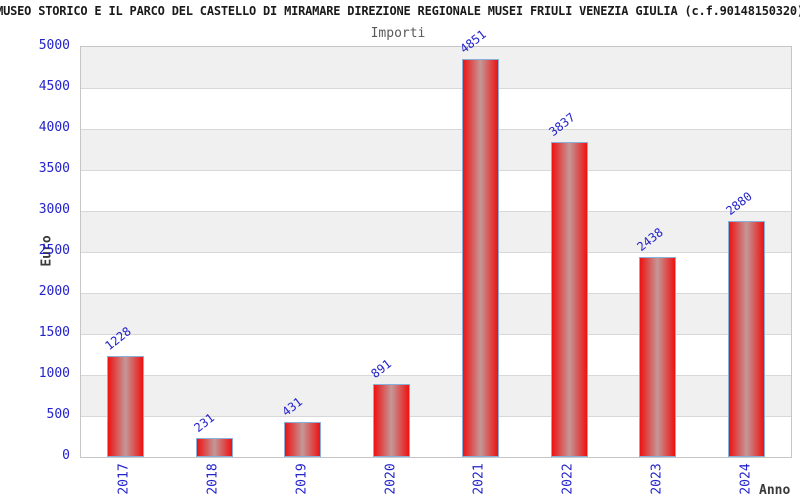  I want to click on chart-subtitle: Importi, so click(398, 33).